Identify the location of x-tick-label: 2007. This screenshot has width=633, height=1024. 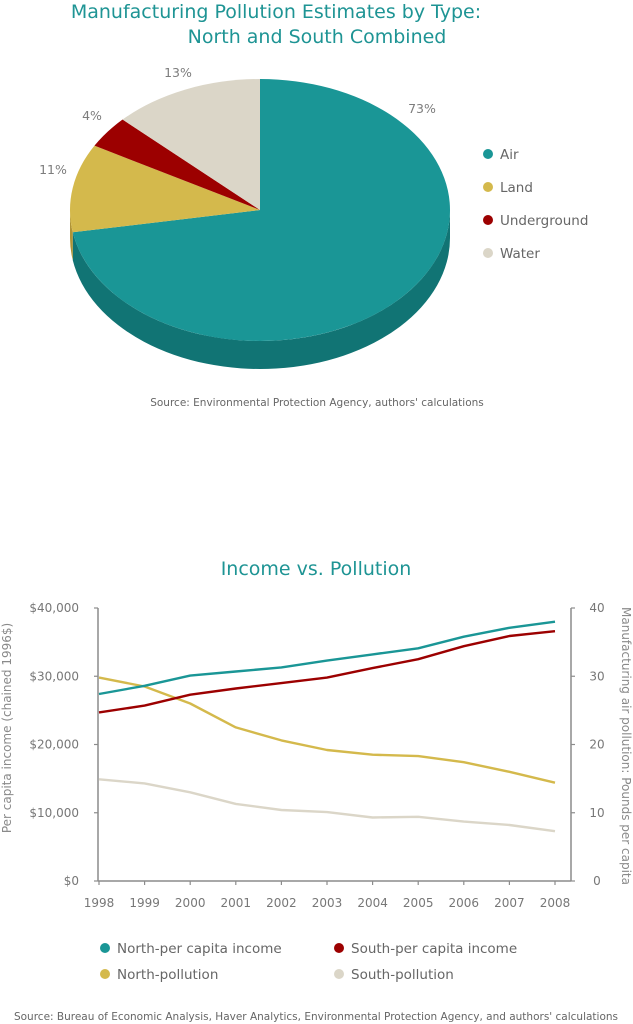
(509, 903).